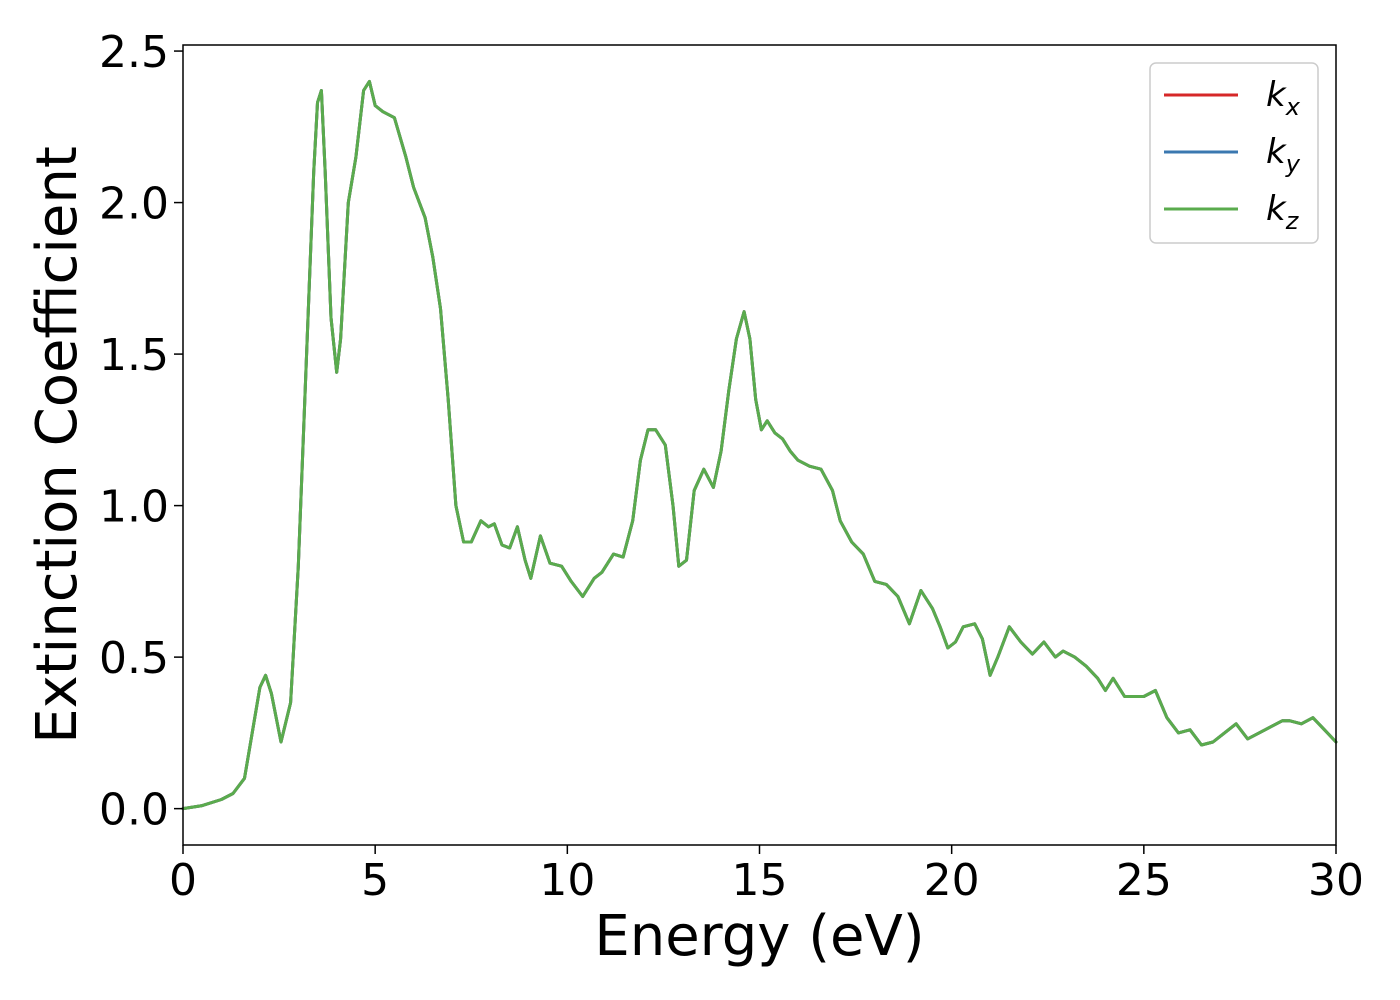 The image size is (1400, 1000). What do you see at coordinates (567, 880) in the screenshot?
I see `x-tick-label: 10` at bounding box center [567, 880].